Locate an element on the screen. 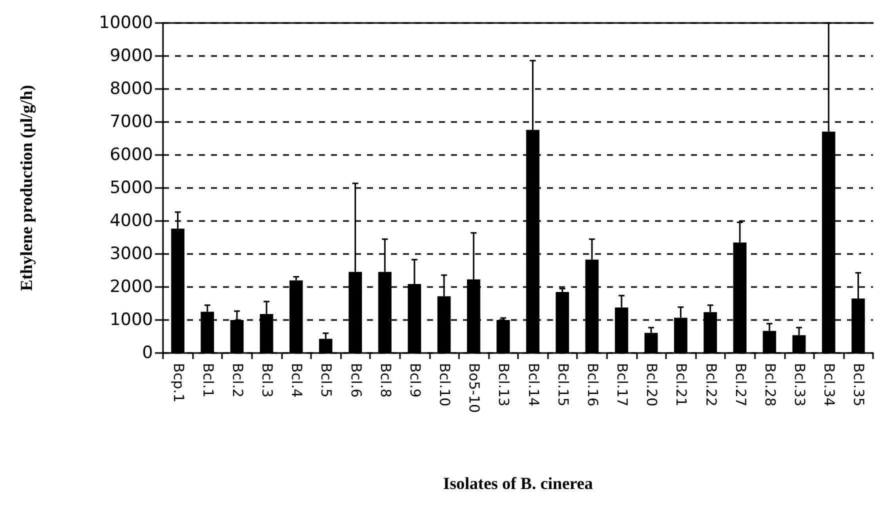  y-tick-label: 9000 is located at coordinates (131, 56).